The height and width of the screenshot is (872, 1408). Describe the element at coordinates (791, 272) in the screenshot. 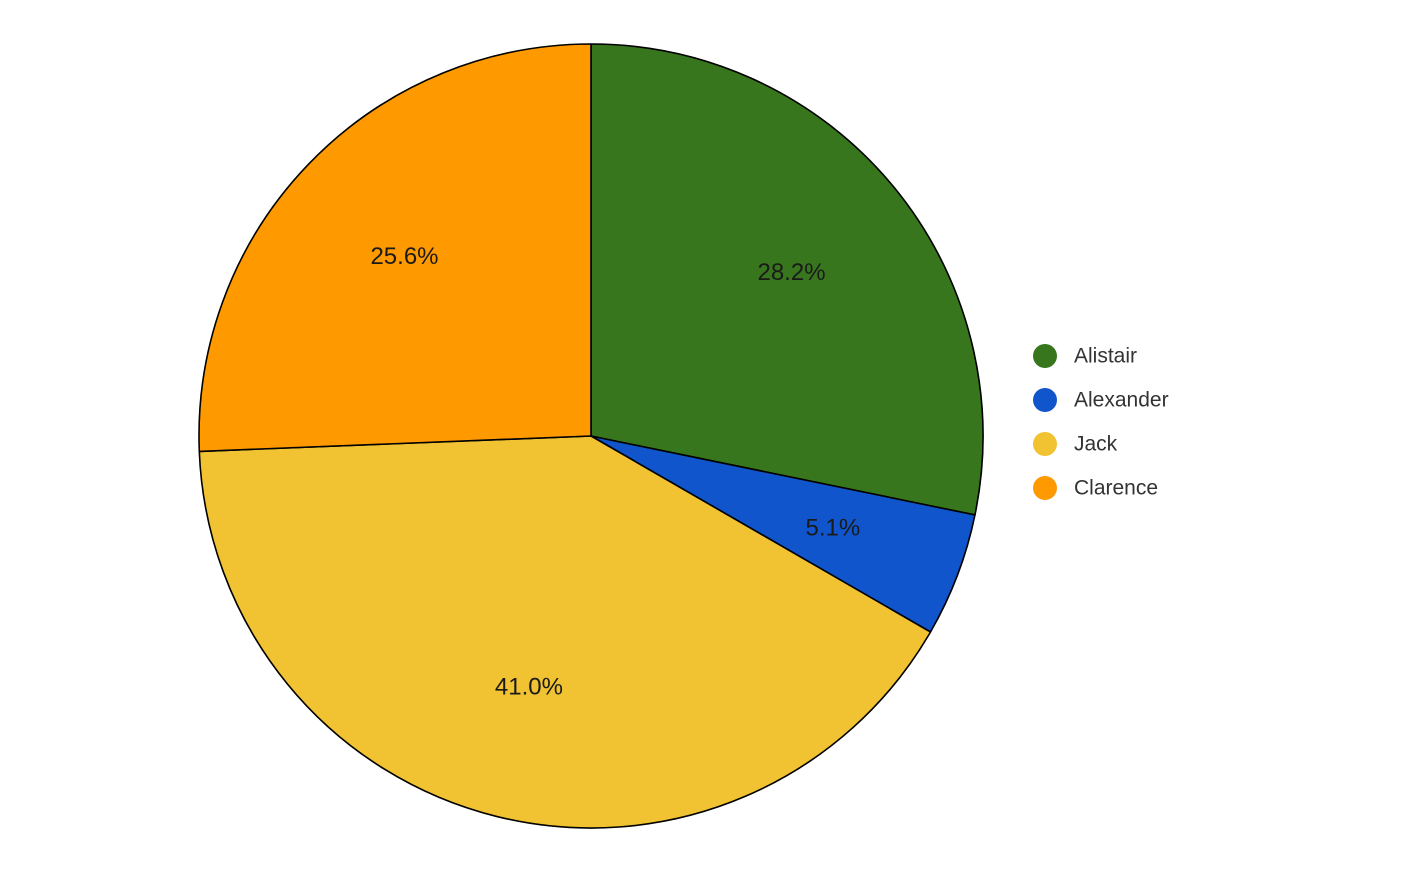

I see `slice-label-alistair: 28.2%` at that location.